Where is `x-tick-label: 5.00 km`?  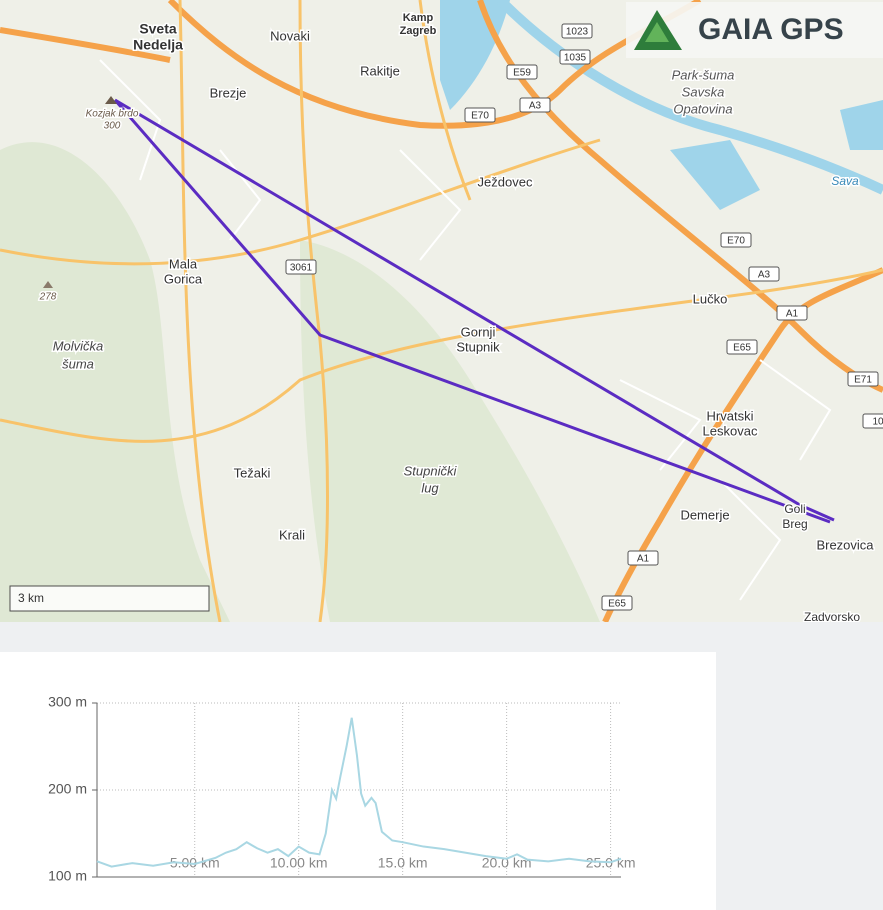
x-tick-label: 5.00 km is located at coordinates (195, 863).